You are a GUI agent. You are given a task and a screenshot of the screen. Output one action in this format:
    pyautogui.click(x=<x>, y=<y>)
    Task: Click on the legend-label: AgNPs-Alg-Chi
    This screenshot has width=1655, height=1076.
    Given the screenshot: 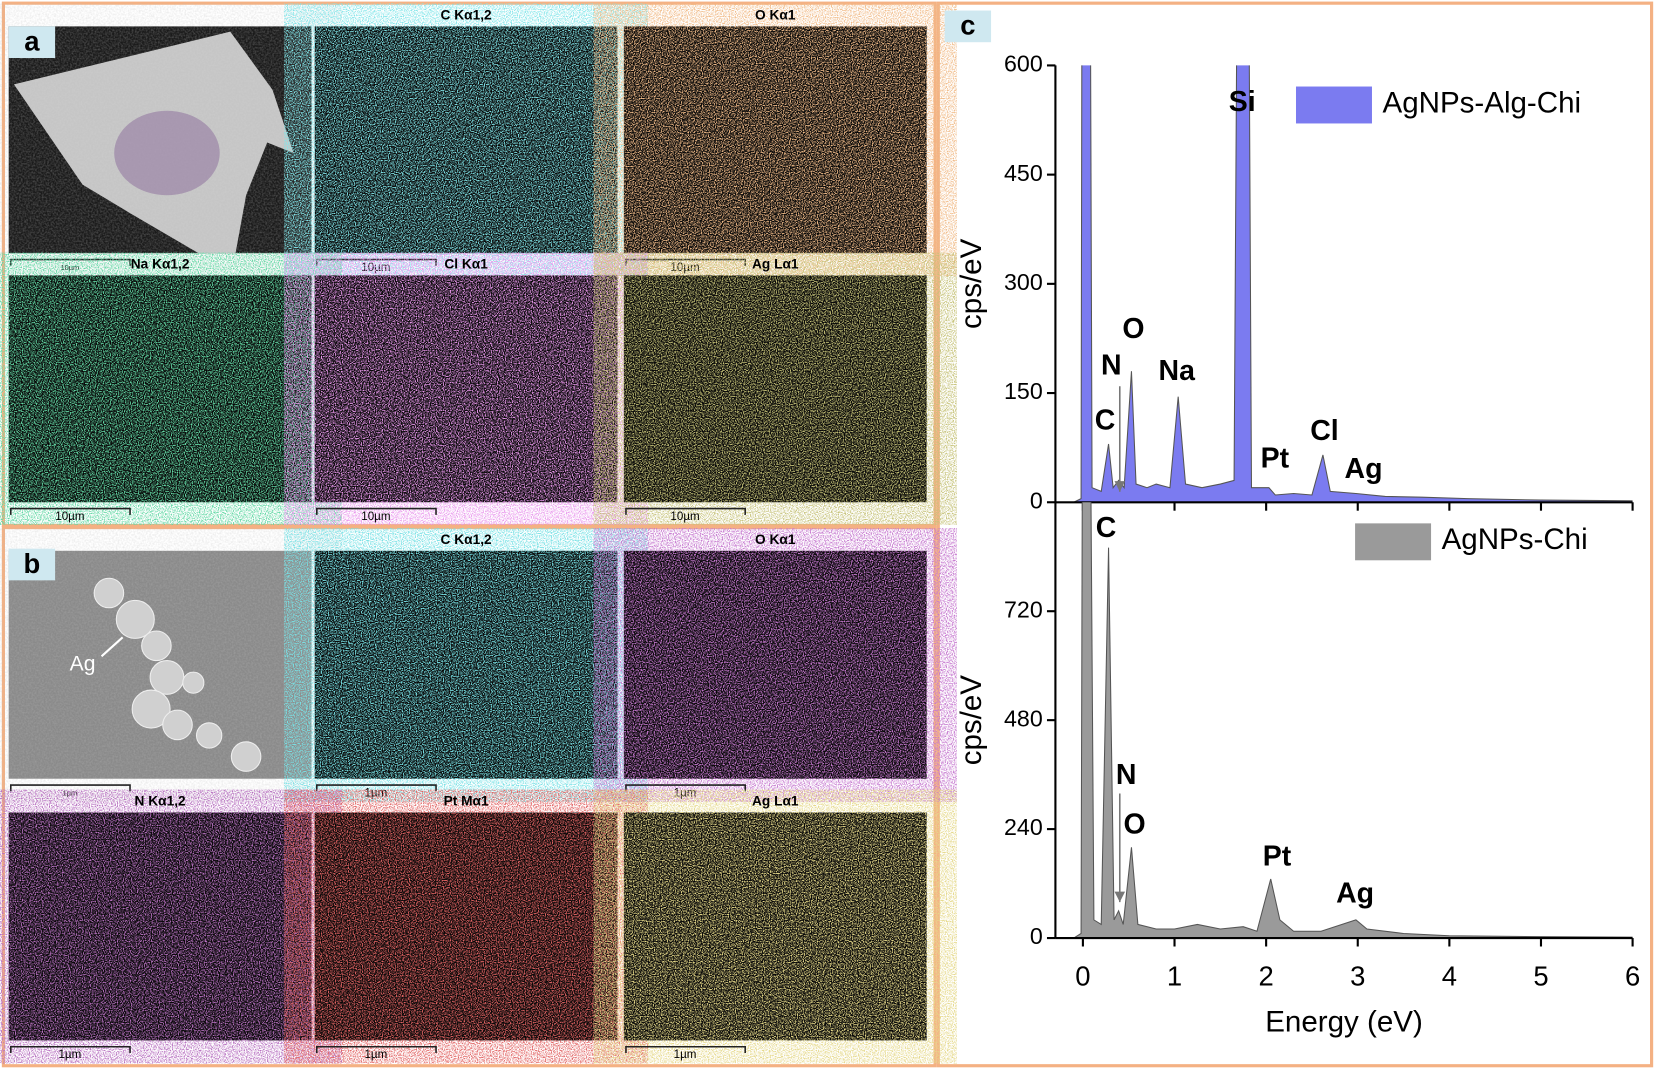 What is the action you would take?
    pyautogui.click(x=1482, y=102)
    